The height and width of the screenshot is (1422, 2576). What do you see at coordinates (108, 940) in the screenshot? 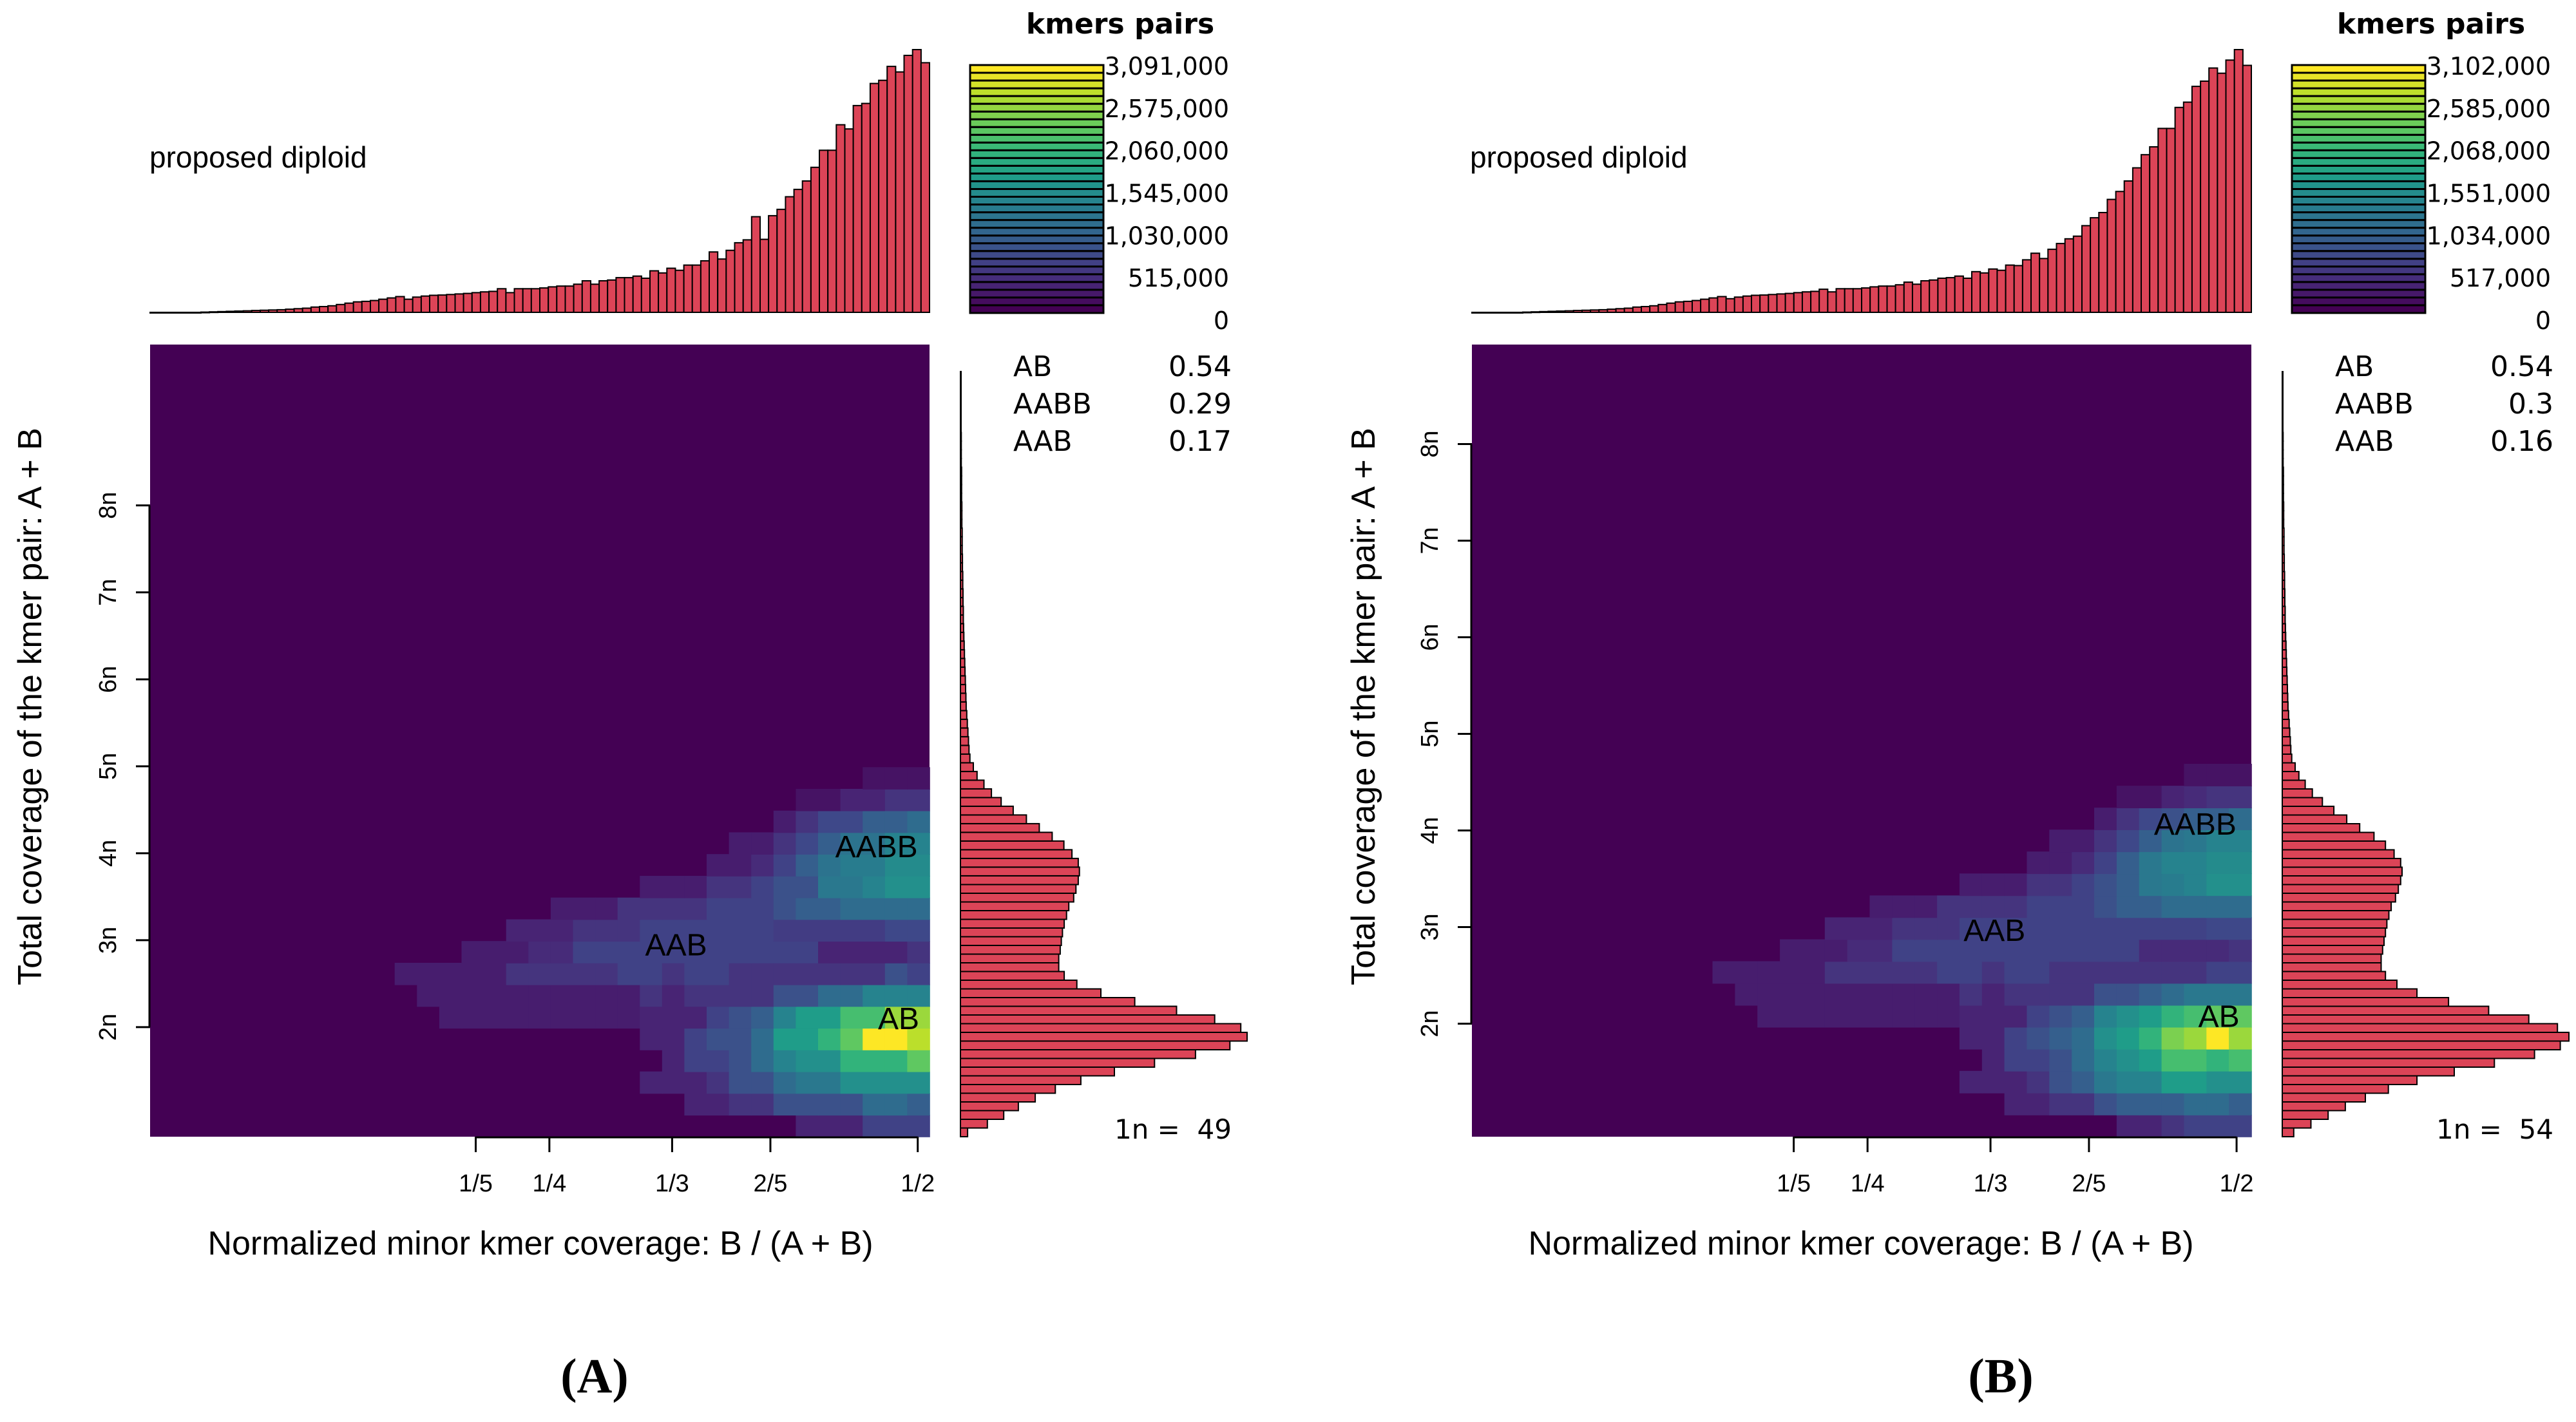
I see `y-tick-label: 3n` at bounding box center [108, 940].